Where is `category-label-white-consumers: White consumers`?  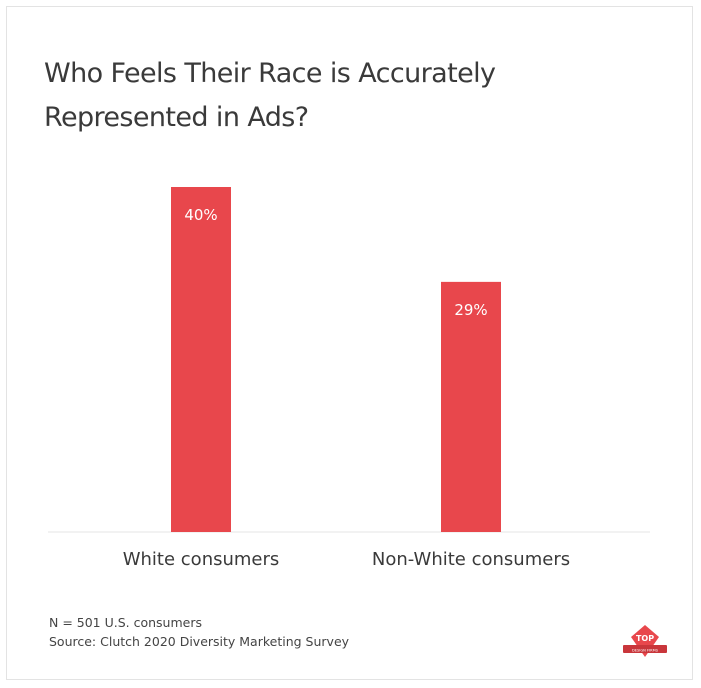 category-label-white-consumers: White consumers is located at coordinates (201, 559).